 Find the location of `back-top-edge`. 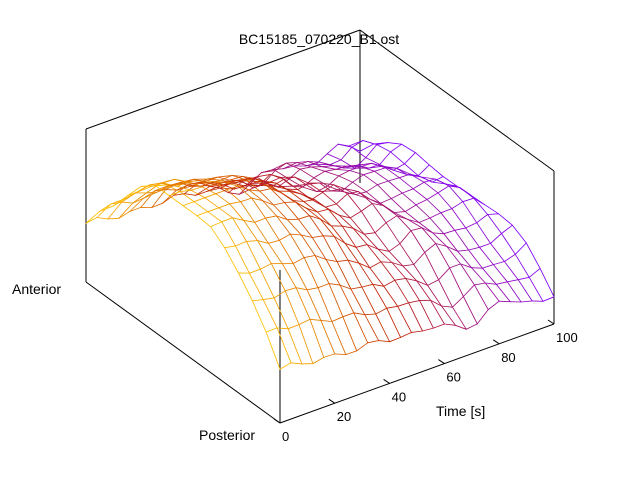

back-top-edge is located at coordinates (223, 79).